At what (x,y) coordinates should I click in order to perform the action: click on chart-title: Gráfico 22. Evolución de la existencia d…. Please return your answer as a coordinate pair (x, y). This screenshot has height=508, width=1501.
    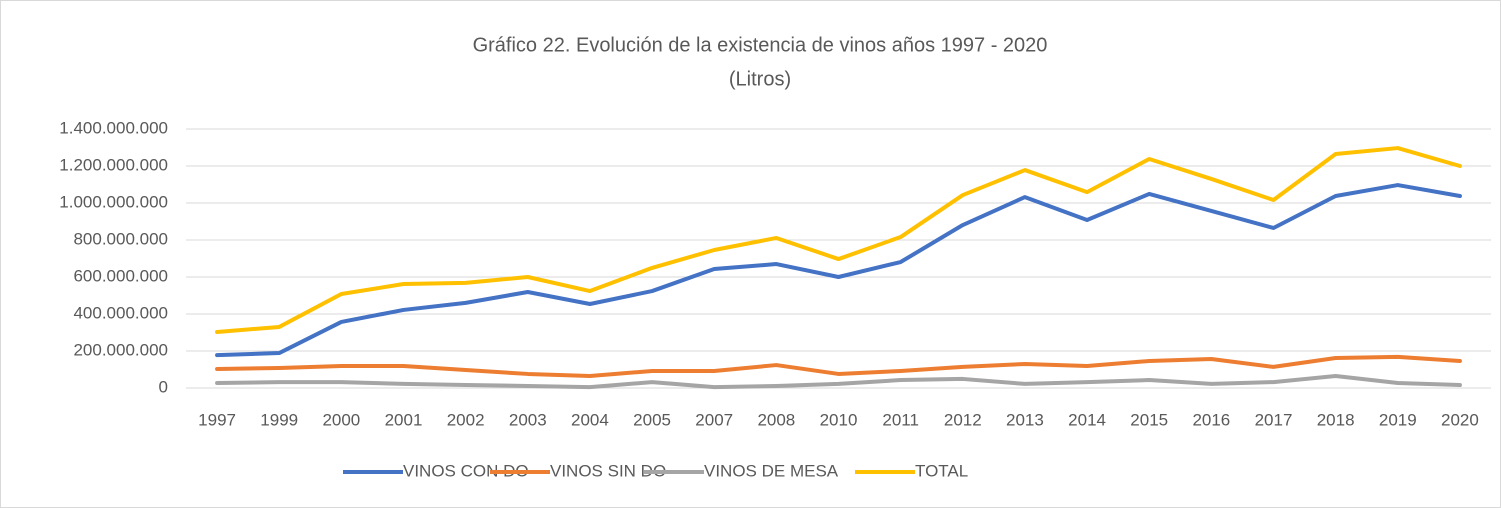
    Looking at the image, I should click on (760, 45).